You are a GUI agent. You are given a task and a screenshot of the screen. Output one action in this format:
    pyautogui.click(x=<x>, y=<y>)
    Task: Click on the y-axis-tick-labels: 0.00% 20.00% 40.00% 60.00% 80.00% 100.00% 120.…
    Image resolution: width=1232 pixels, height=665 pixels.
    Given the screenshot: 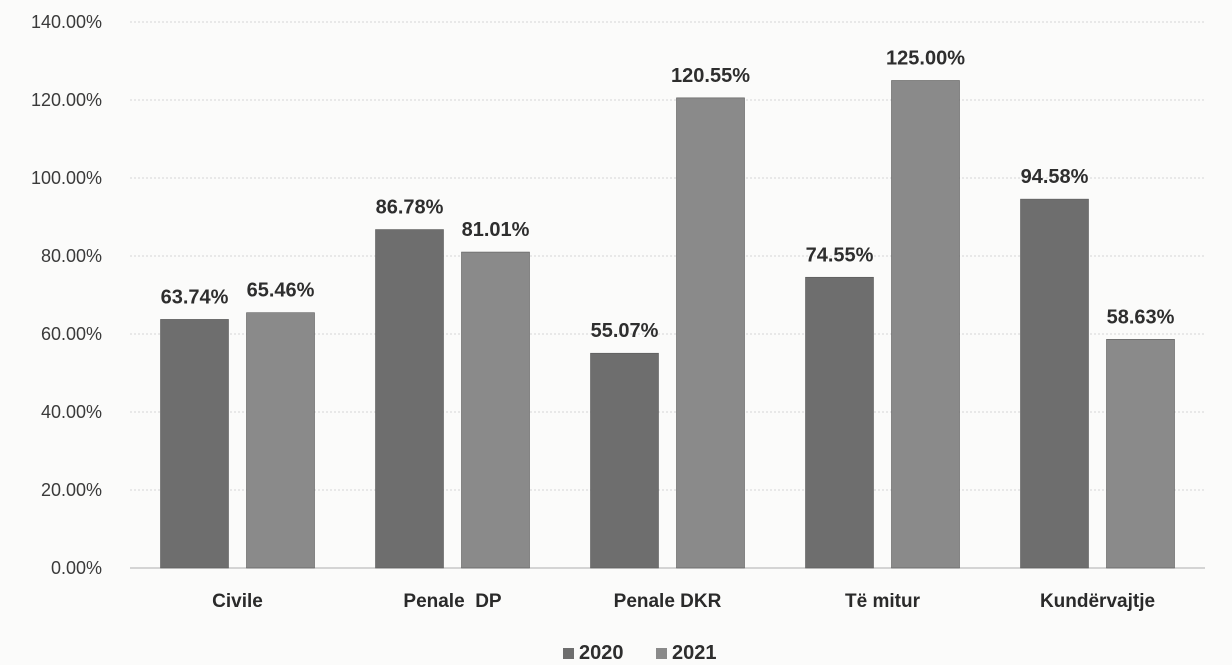 What is the action you would take?
    pyautogui.click(x=66, y=295)
    